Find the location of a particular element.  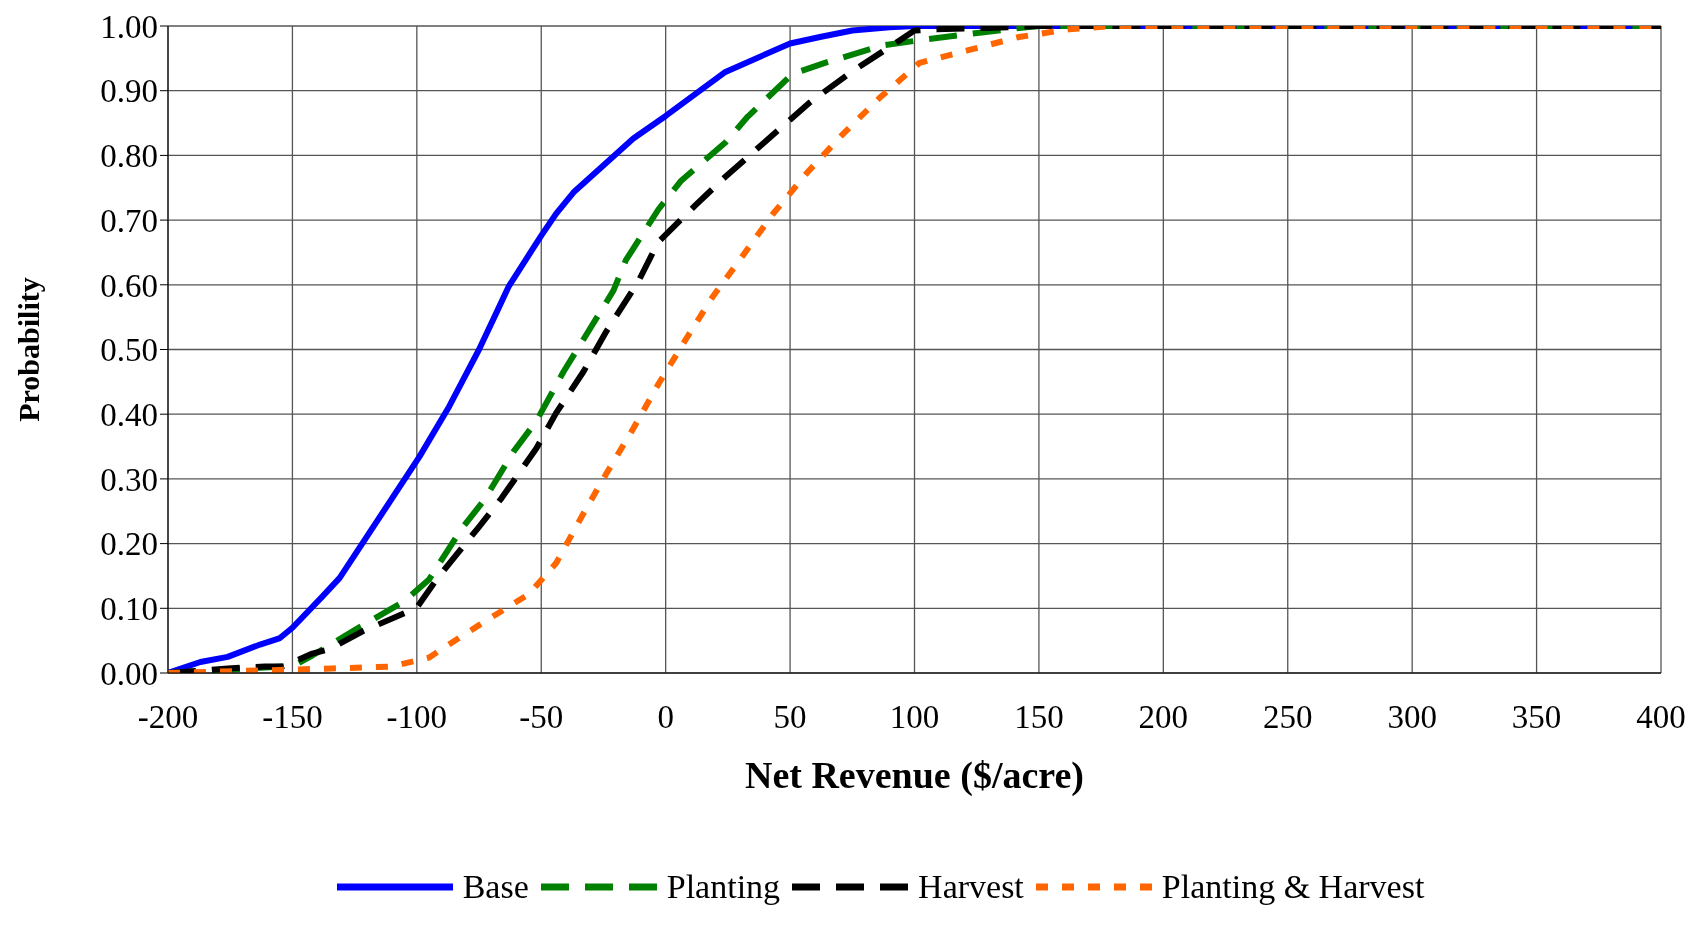

x-tick-label: 50 is located at coordinates (790, 717).